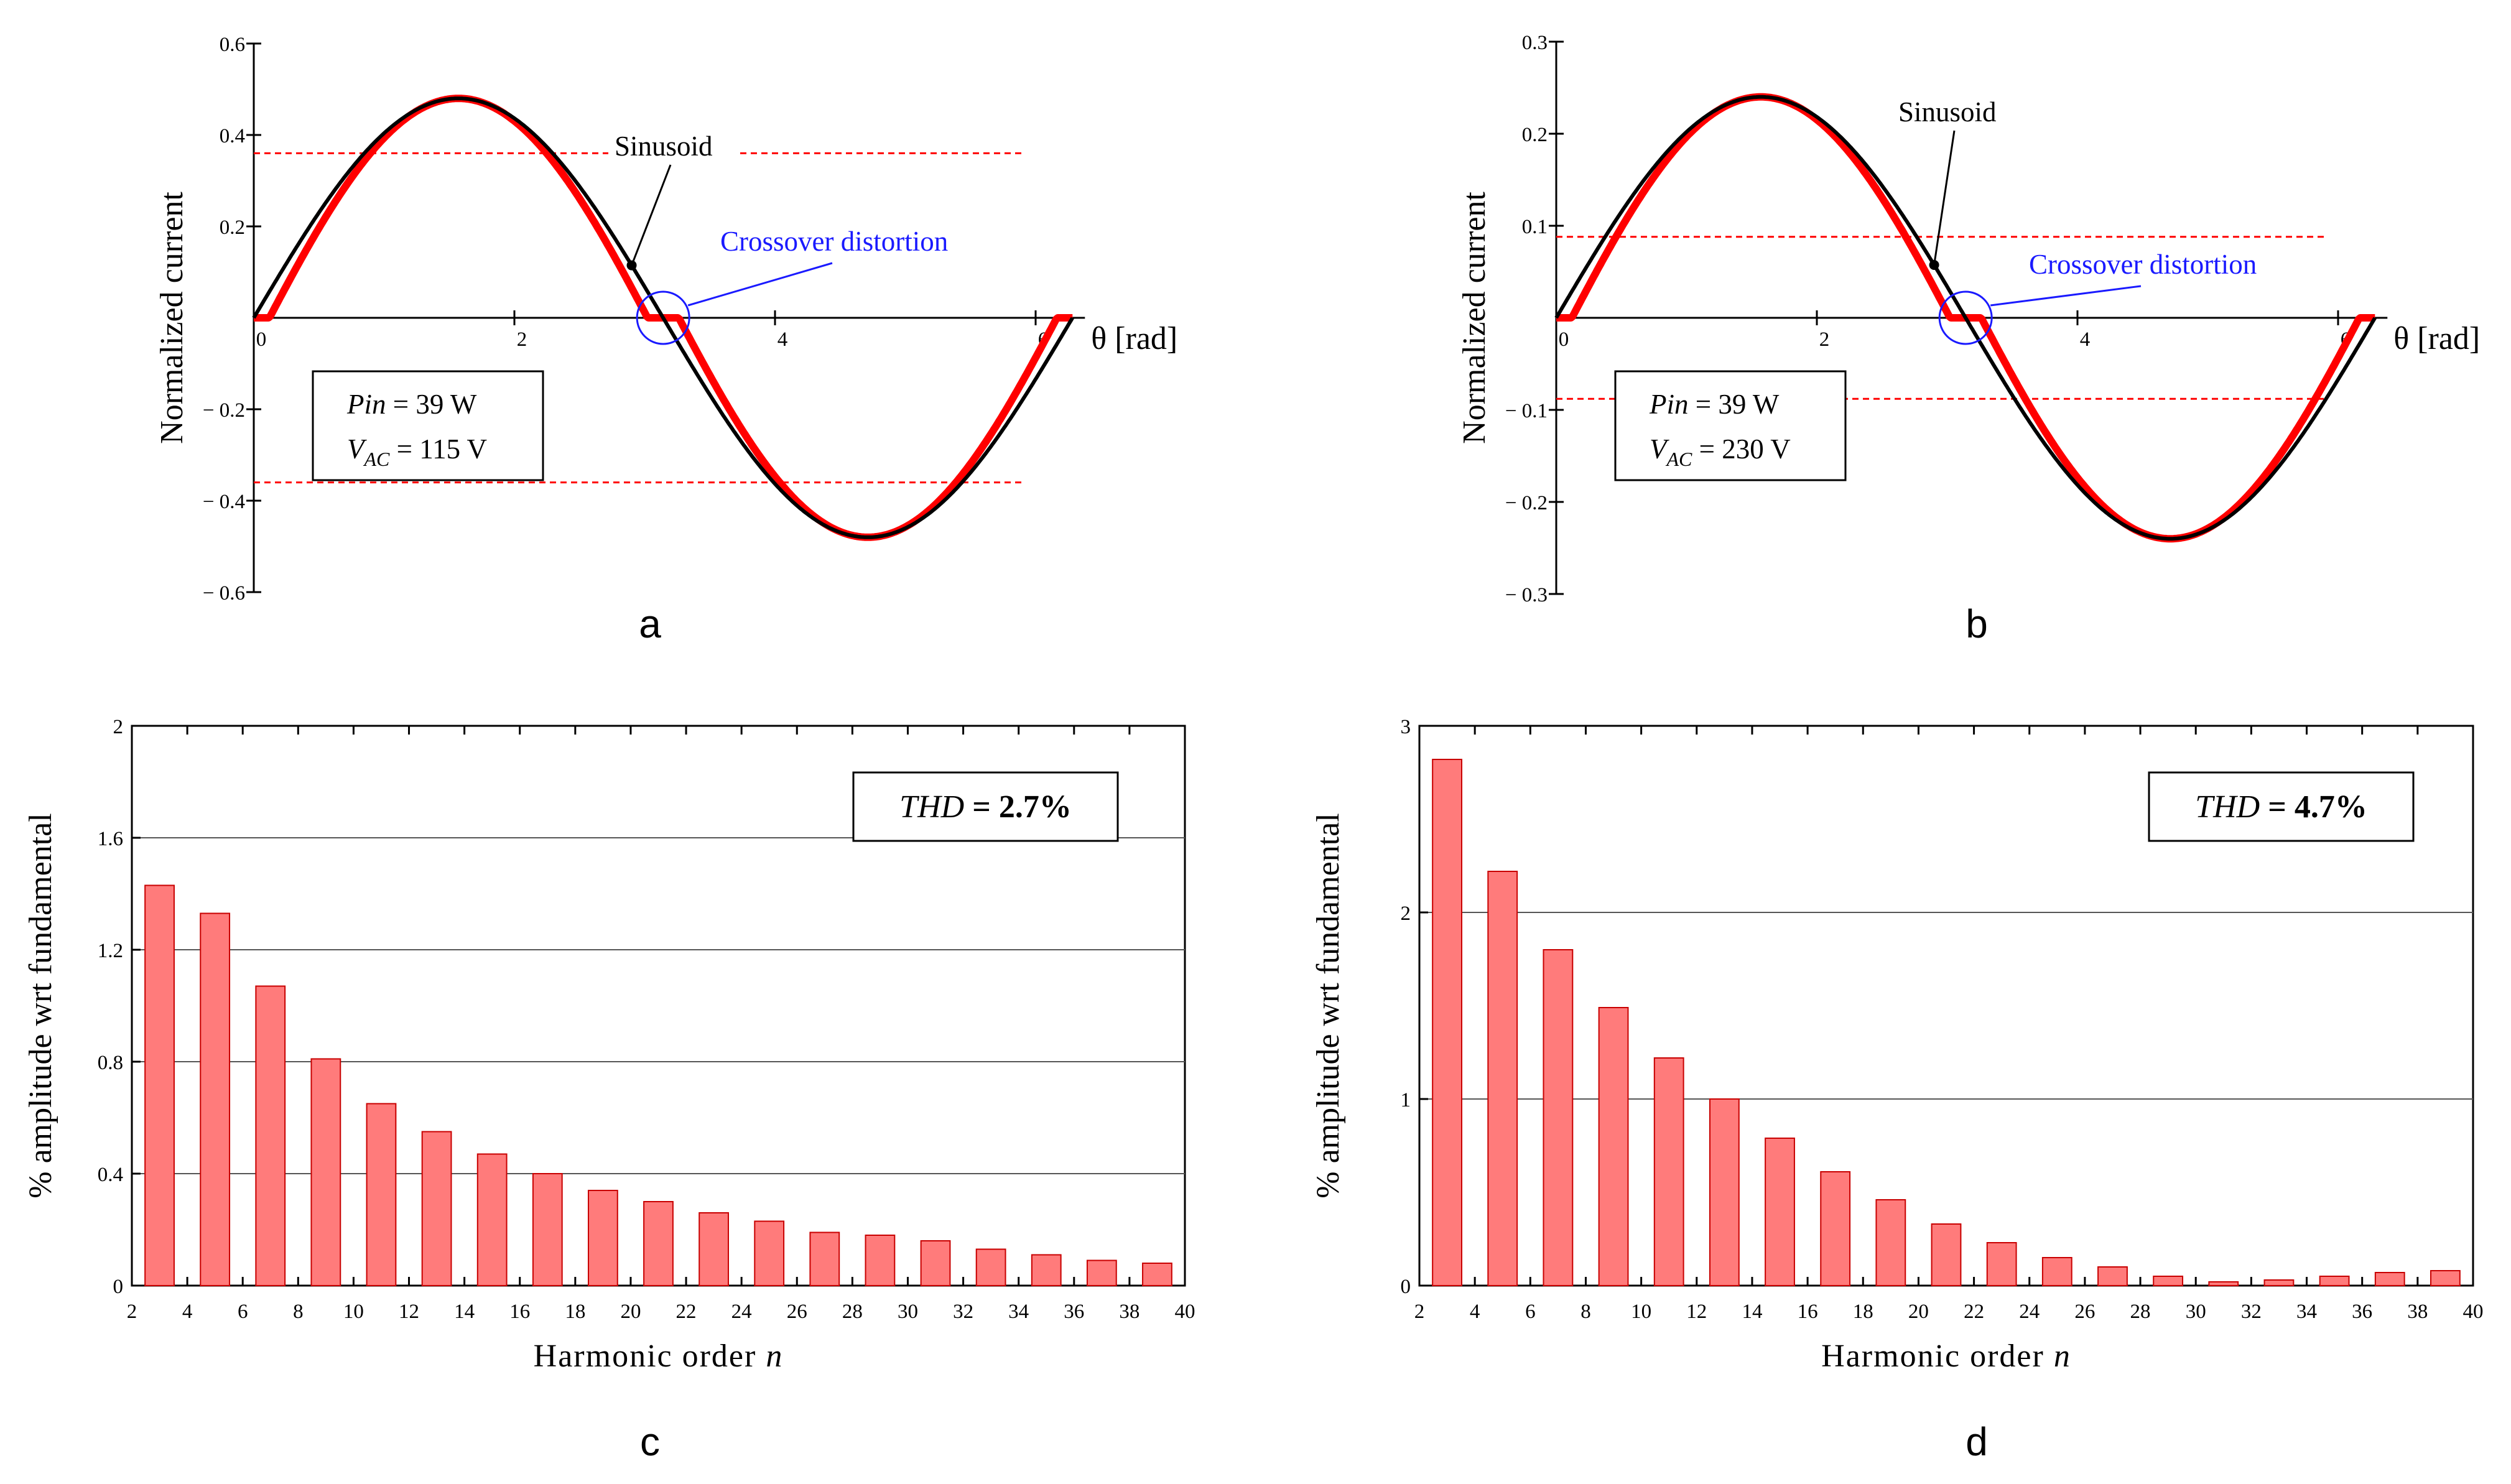  What do you see at coordinates (1406, 727) in the screenshot?
I see `y-tick-label: 3` at bounding box center [1406, 727].